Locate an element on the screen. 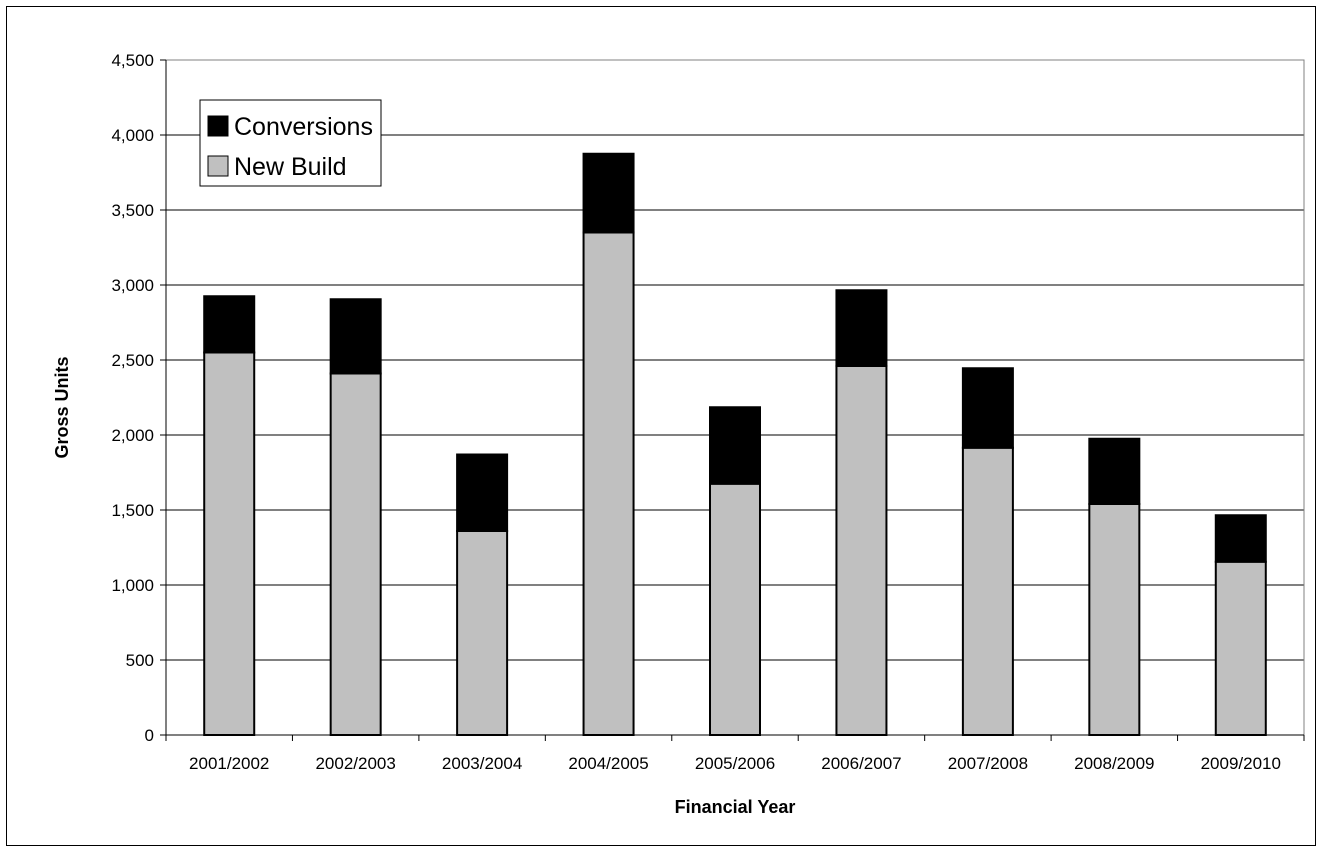 The image size is (1324, 854). x-tick-label: 2006/2007 is located at coordinates (861, 763).